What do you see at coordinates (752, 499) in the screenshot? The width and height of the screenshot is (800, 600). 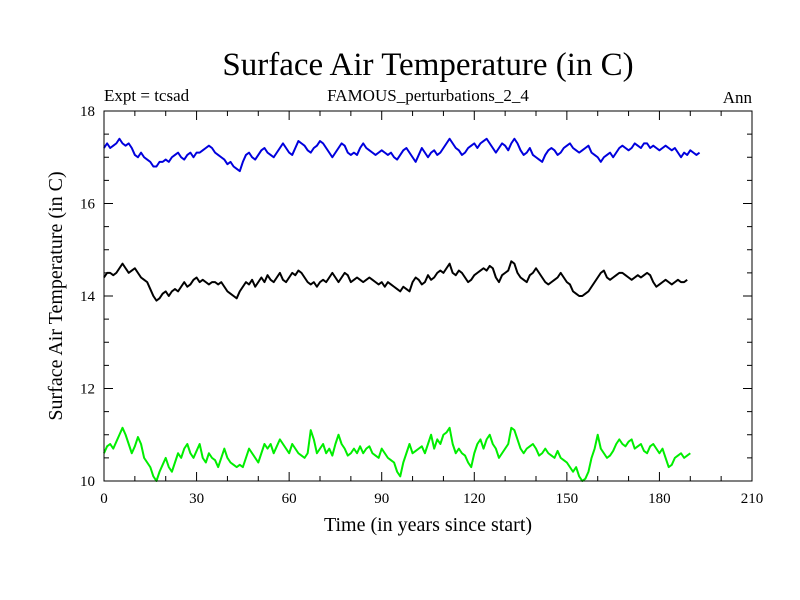 I see `x-tick-label: 210` at bounding box center [752, 499].